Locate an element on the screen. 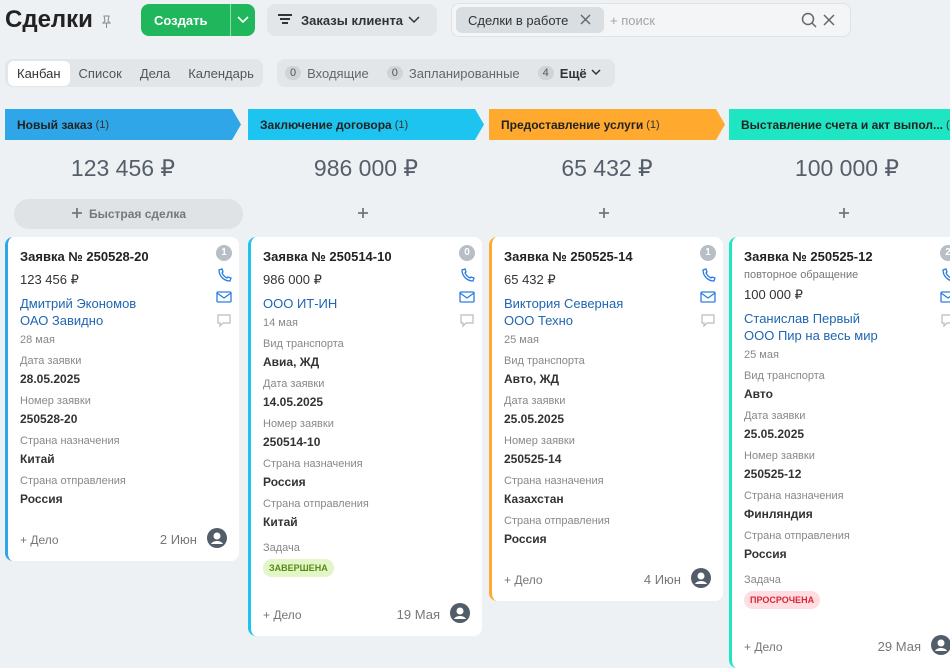 The image size is (950, 668). activity-badge: 2 is located at coordinates (945, 253).